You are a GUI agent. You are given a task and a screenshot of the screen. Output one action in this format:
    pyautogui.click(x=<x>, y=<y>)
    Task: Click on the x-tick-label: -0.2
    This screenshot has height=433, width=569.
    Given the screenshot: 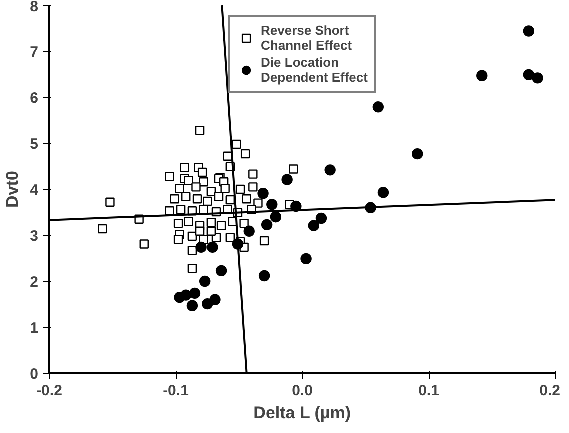 What is the action you would take?
    pyautogui.click(x=49, y=391)
    